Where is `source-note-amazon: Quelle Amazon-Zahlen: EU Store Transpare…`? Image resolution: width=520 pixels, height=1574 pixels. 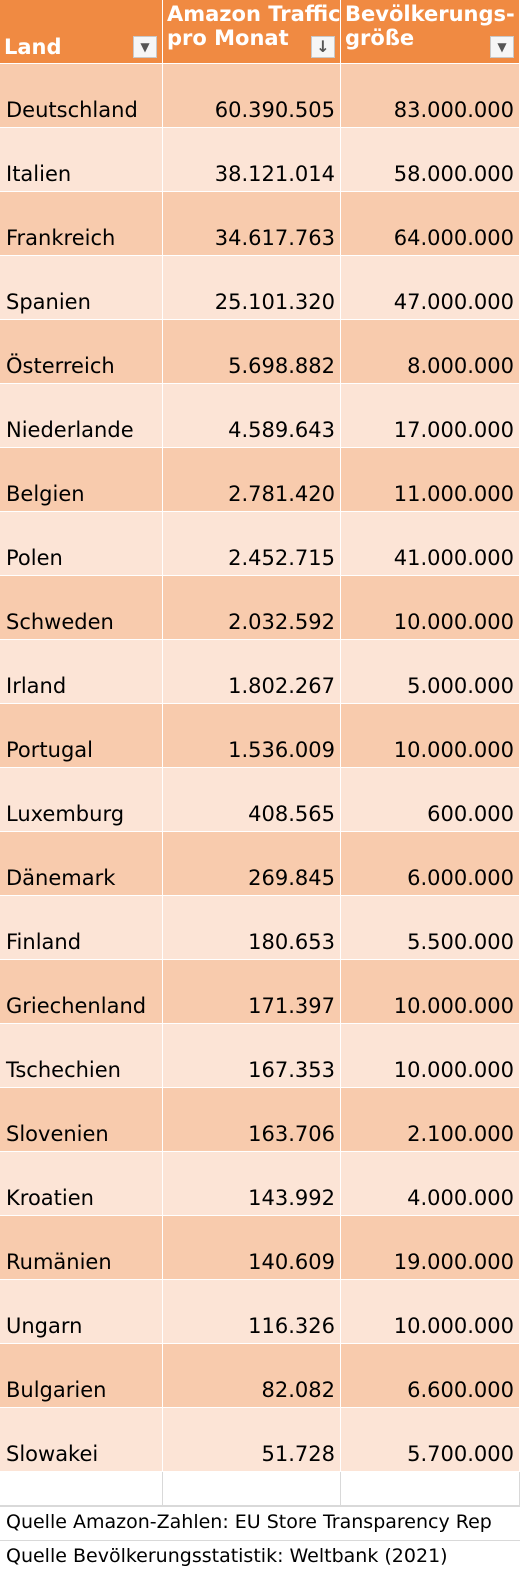
source-note-amazon: Quelle Amazon-Zahlen: EU Store Transpare… is located at coordinates (260, 1522).